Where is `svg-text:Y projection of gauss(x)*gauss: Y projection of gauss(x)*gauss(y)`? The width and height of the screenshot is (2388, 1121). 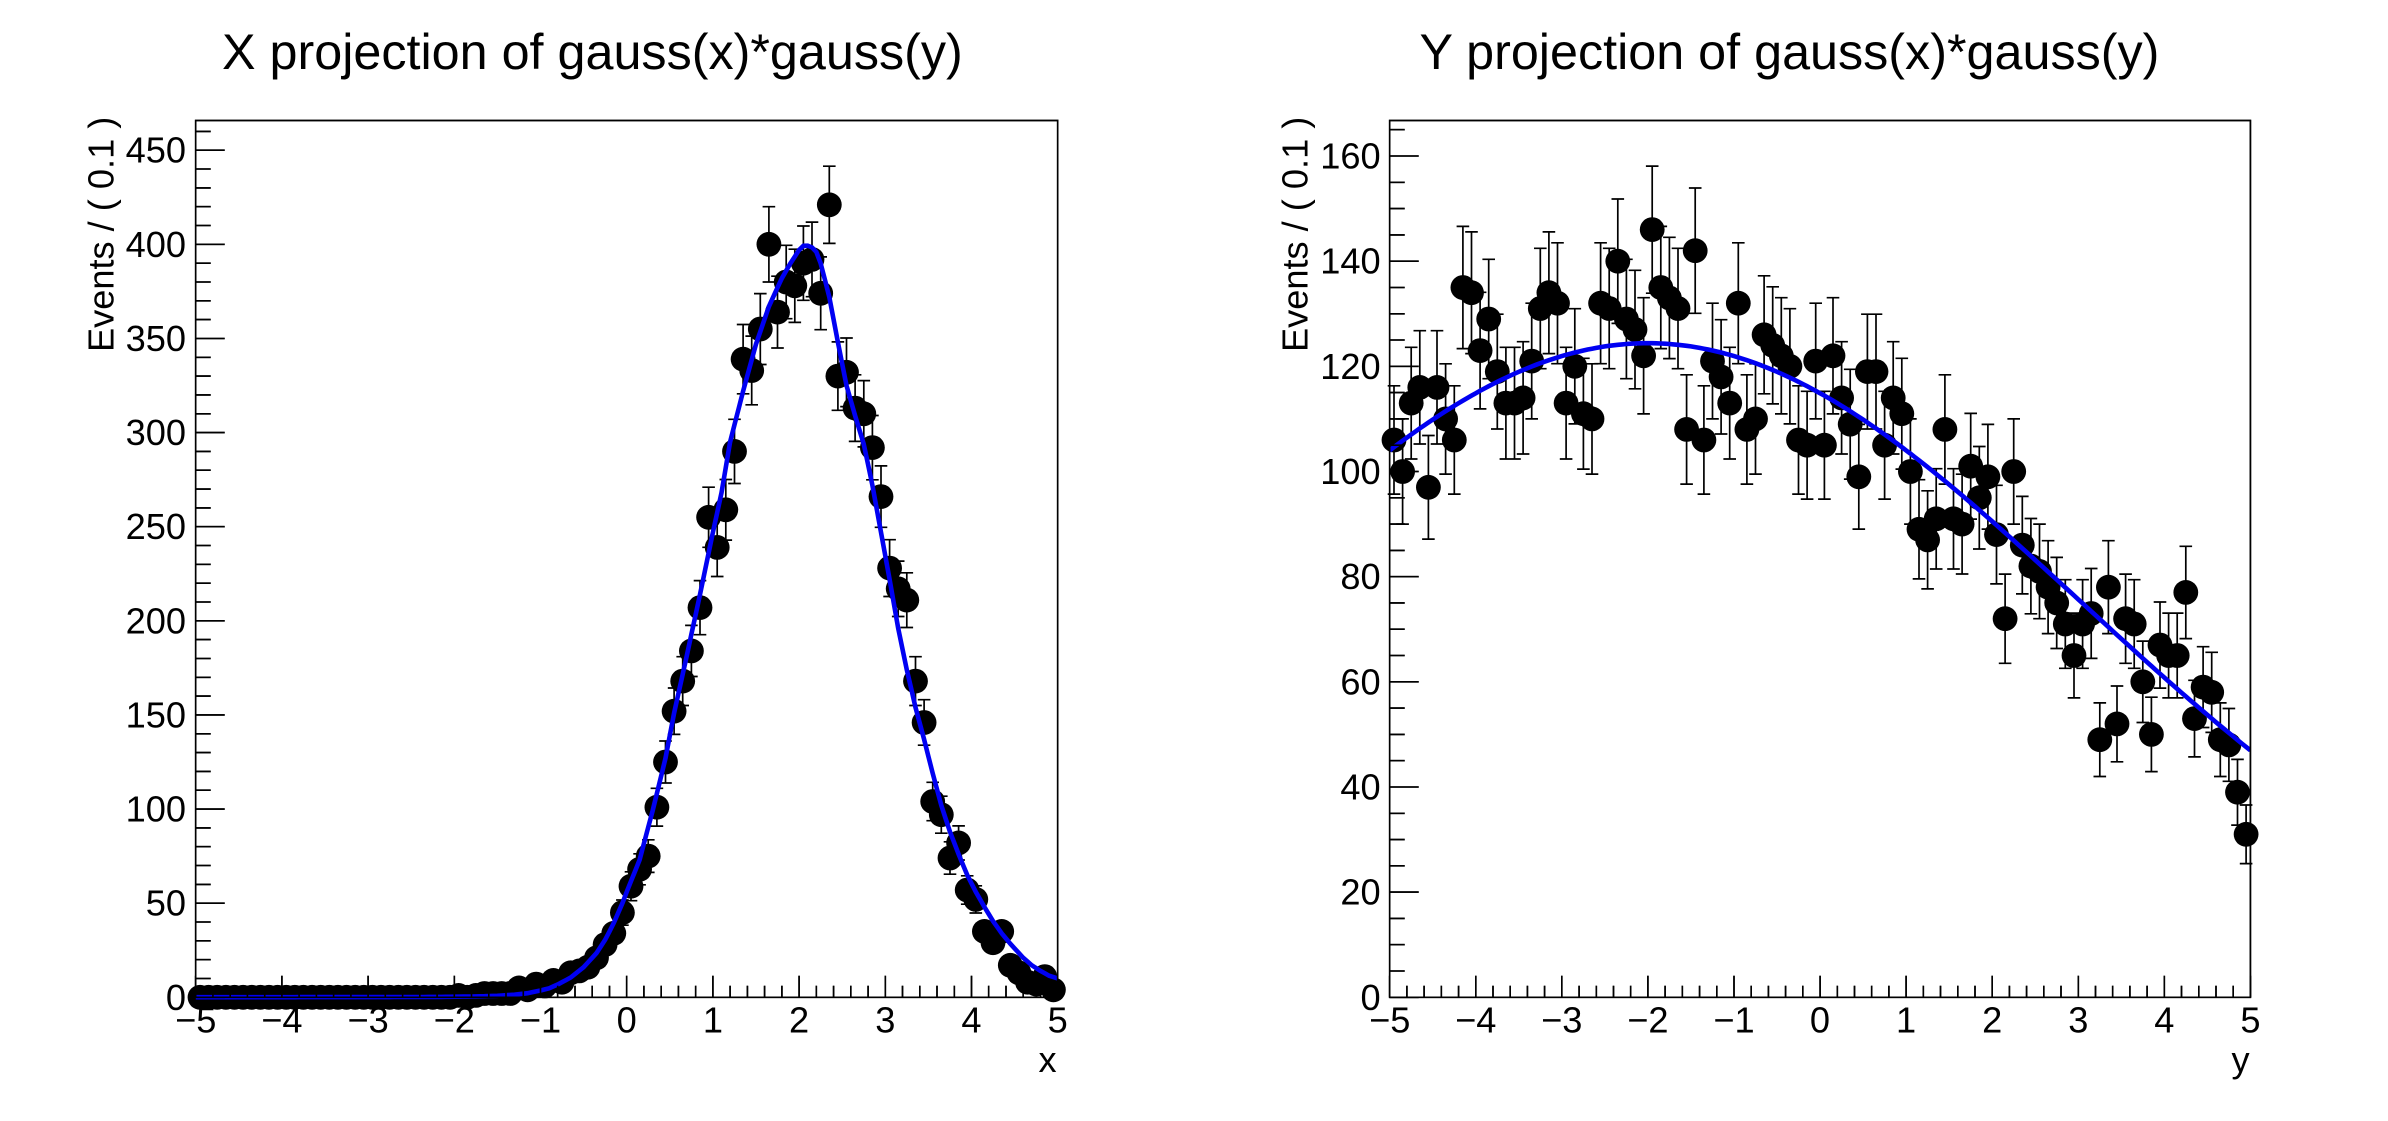
svg-text:Y projection of gauss(x)*gauss: Y projection of gauss(x)*gauss(y) is located at coordinates (1790, 51).